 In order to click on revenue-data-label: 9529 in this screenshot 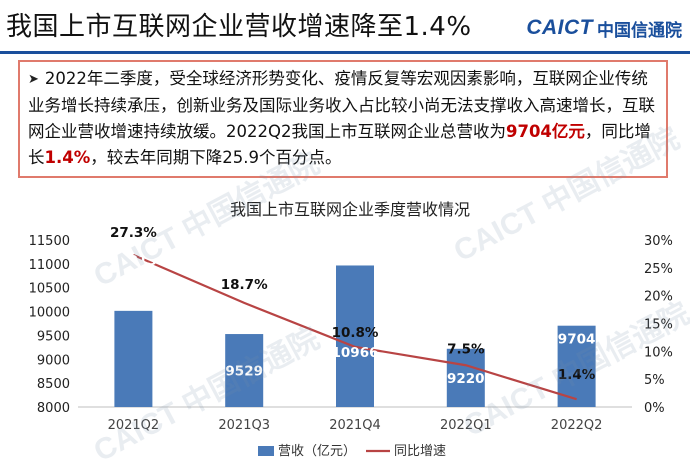, I will do `click(244, 372)`.